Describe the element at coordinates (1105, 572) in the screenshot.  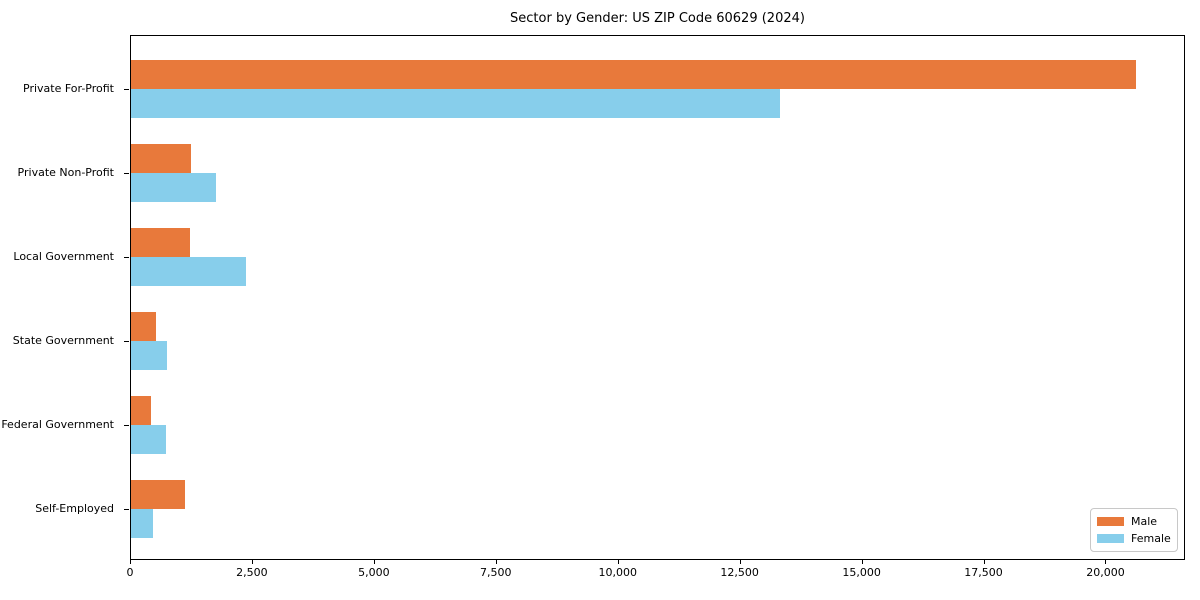
I see `x-axis-tick-label: 20,000` at that location.